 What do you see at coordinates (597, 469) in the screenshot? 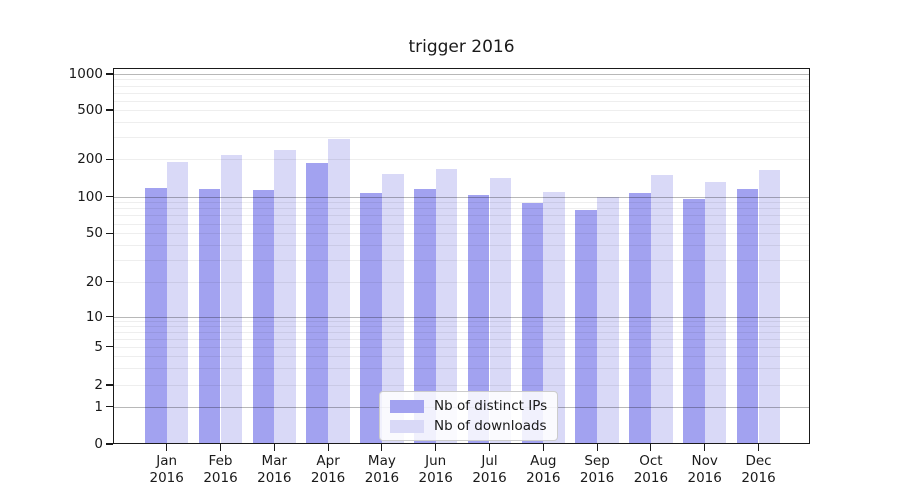
I see `x-tick-label: Sep 2016` at bounding box center [597, 469].